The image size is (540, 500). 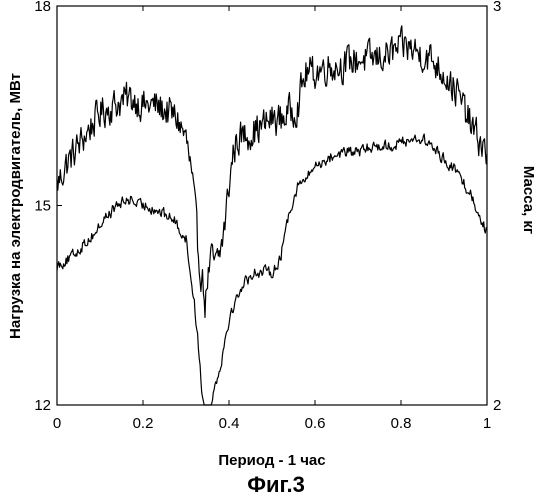 I want to click on x-tick-label: 0.2, so click(x=143, y=423).